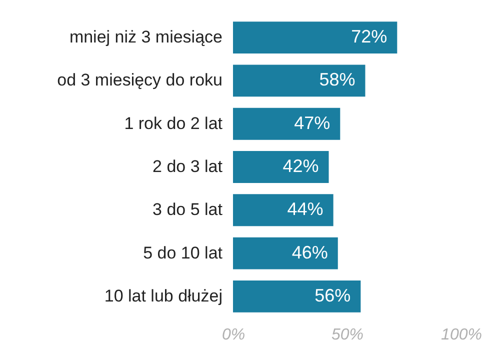 The height and width of the screenshot is (353, 500). What do you see at coordinates (461, 335) in the screenshot?
I see `x-tick-label: 100%` at bounding box center [461, 335].